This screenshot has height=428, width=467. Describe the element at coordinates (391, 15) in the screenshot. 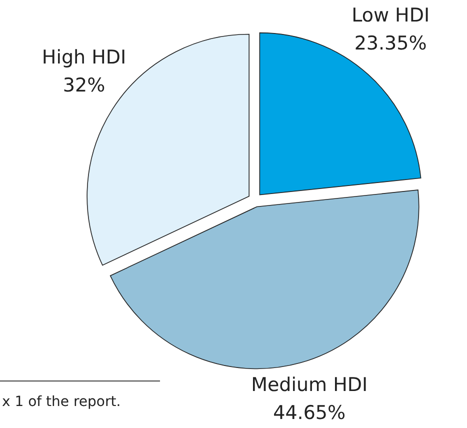

I see `slice-label: Low HDI` at that location.